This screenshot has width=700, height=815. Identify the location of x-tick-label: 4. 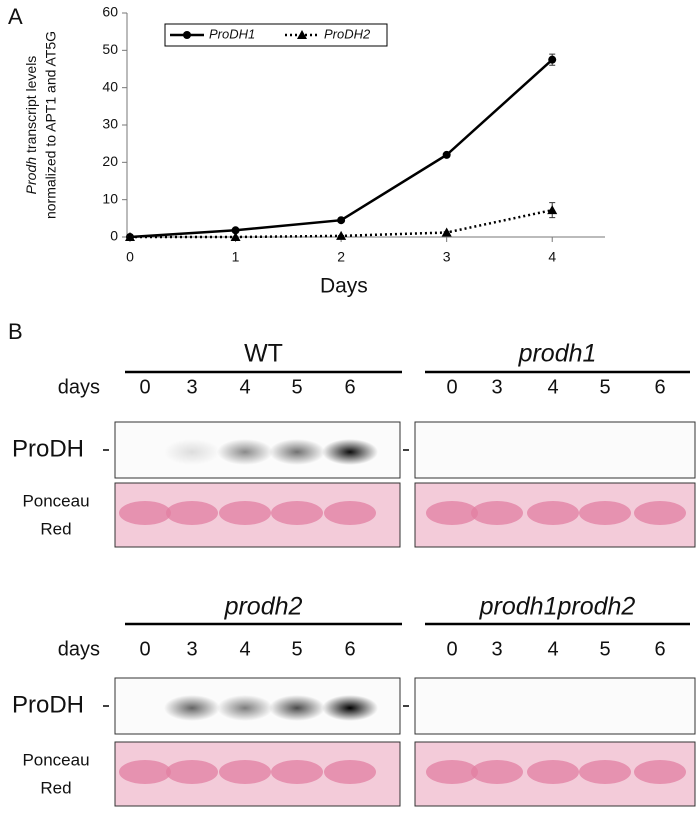
(552, 257).